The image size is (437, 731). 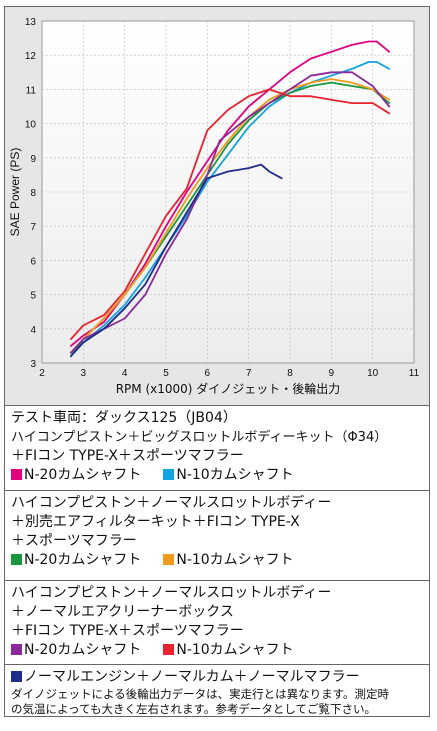 I want to click on legend-group-1-spec-2: ＋FIコン TYPE-X＋スポーツマフラー, so click(x=127, y=456).